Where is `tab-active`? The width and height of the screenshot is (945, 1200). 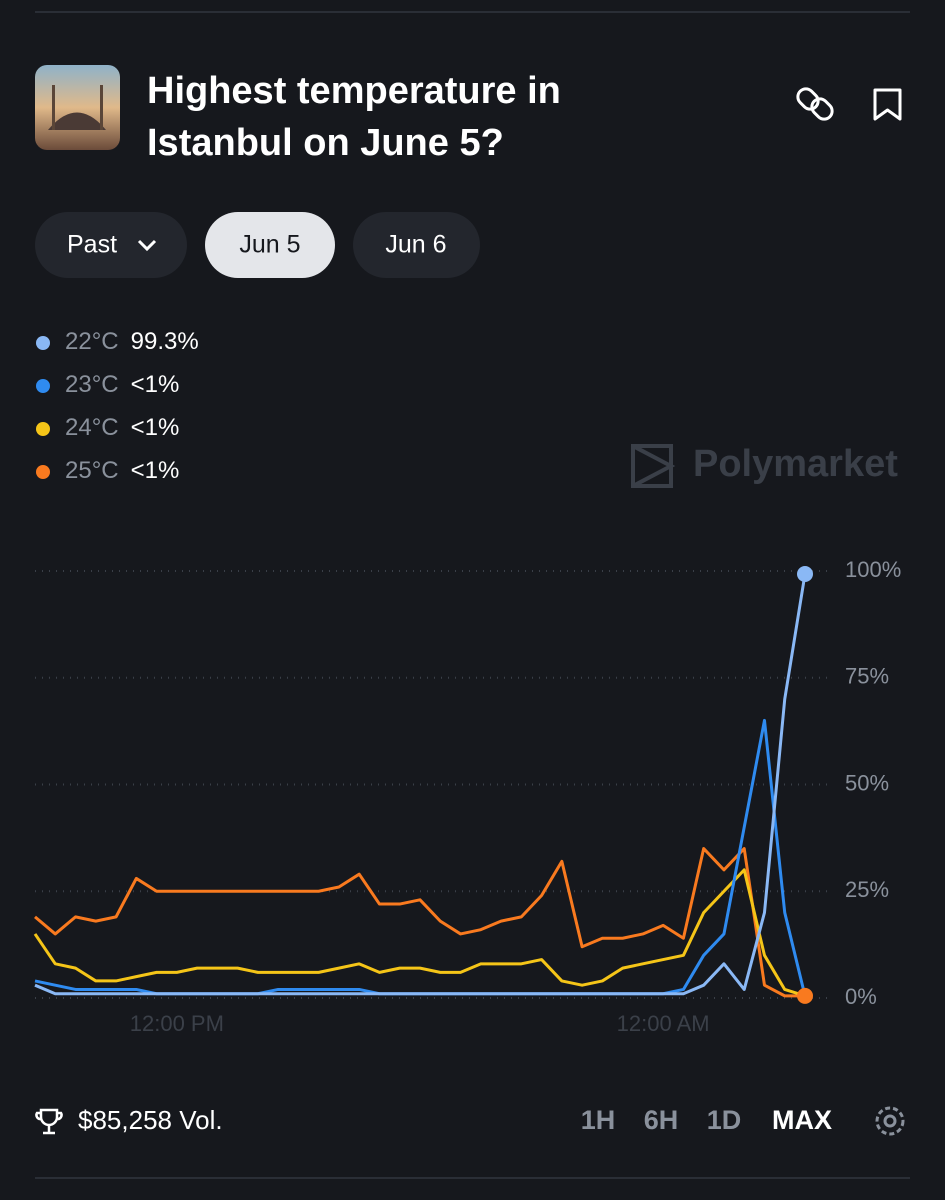 tab-active is located at coordinates (270, 245).